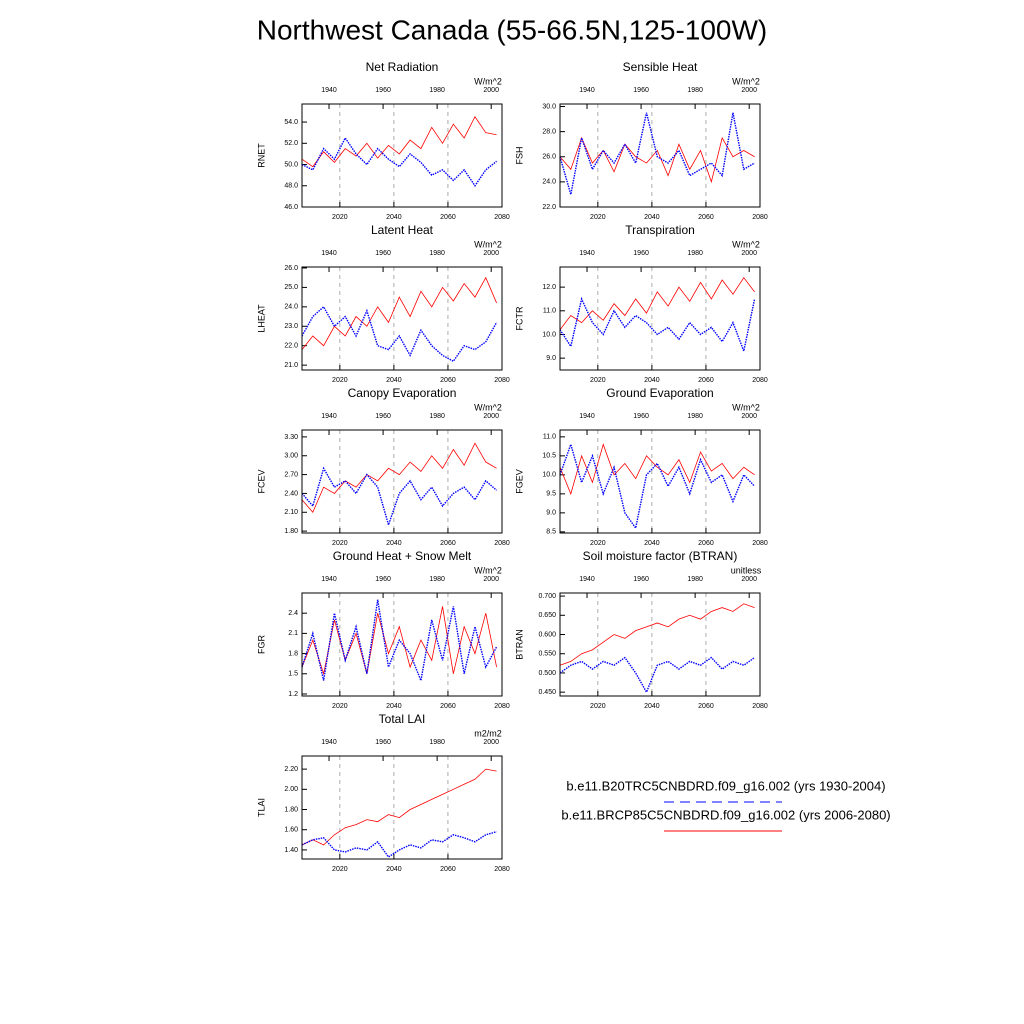  What do you see at coordinates (261, 481) in the screenshot?
I see `y-axis-label: FCEV` at bounding box center [261, 481].